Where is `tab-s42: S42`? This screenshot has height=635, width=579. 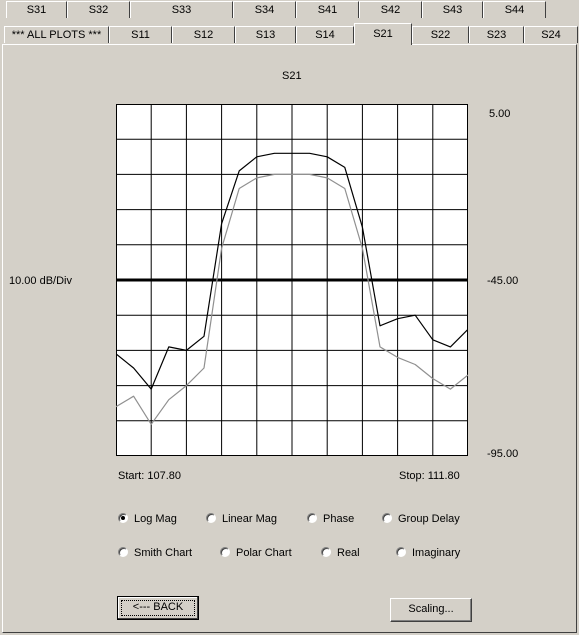 tab-s42: S42 is located at coordinates (390, 9).